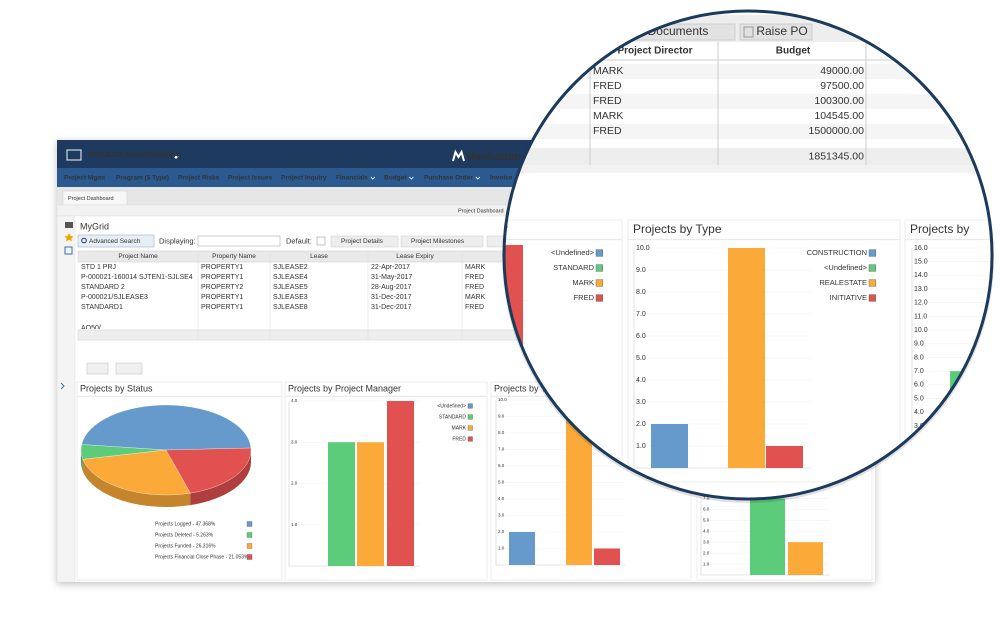 This screenshot has width=1000, height=640. What do you see at coordinates (837, 252) in the screenshot?
I see `legend-label: CONSTRUCTION` at bounding box center [837, 252].